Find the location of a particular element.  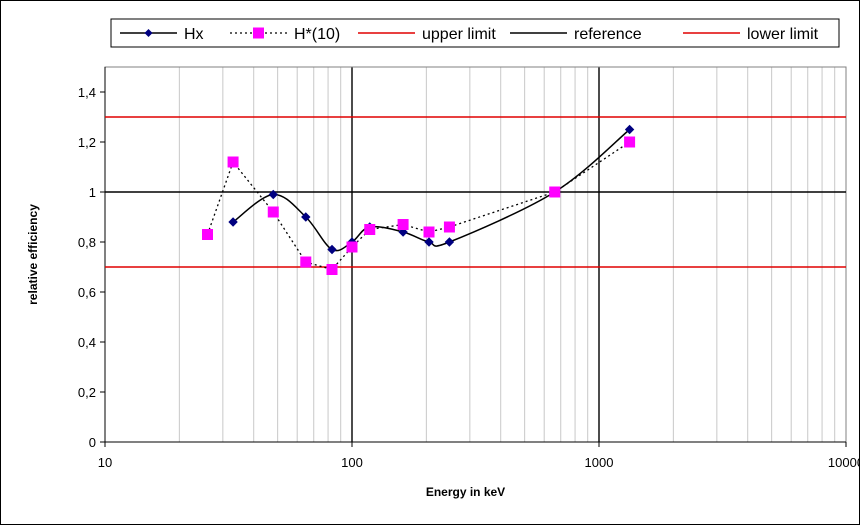

y-tick-label: 1,2 is located at coordinates (87, 142).